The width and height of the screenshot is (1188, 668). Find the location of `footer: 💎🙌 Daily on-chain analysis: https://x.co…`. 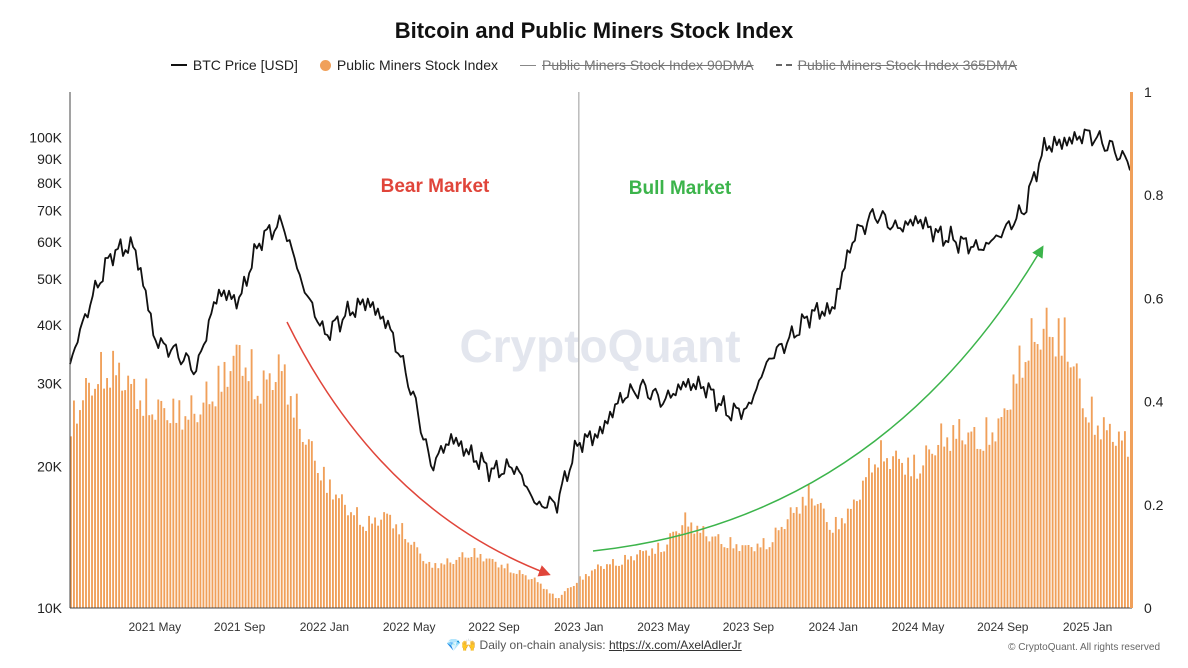

footer: 💎🙌 Daily on-chain analysis: https://x.co… is located at coordinates (594, 645).